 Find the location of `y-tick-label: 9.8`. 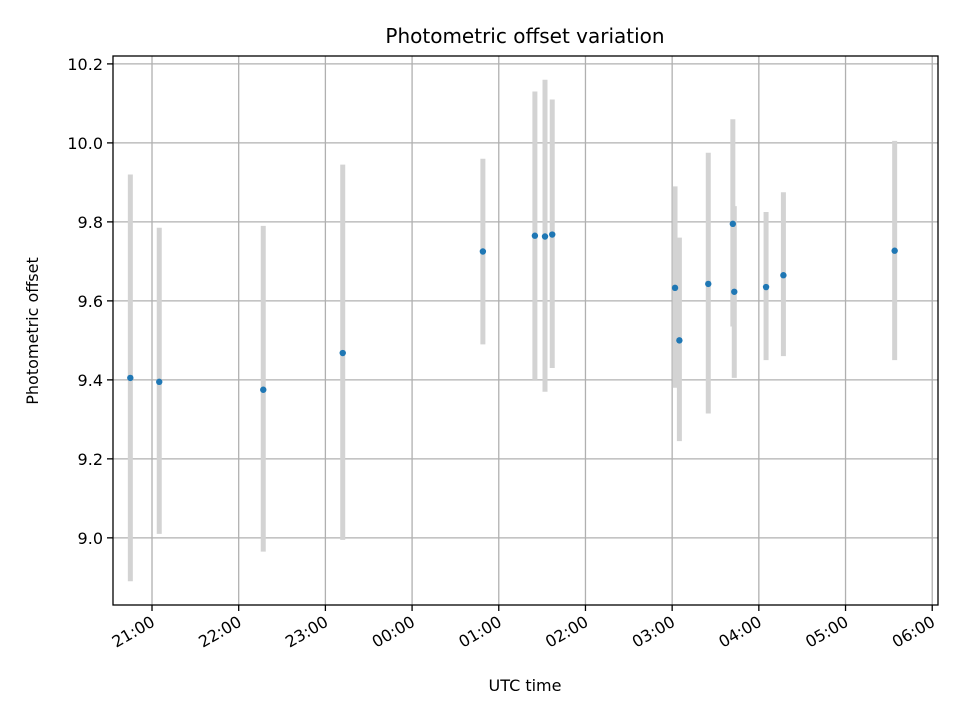

y-tick-label: 9.8 is located at coordinates (90, 222).